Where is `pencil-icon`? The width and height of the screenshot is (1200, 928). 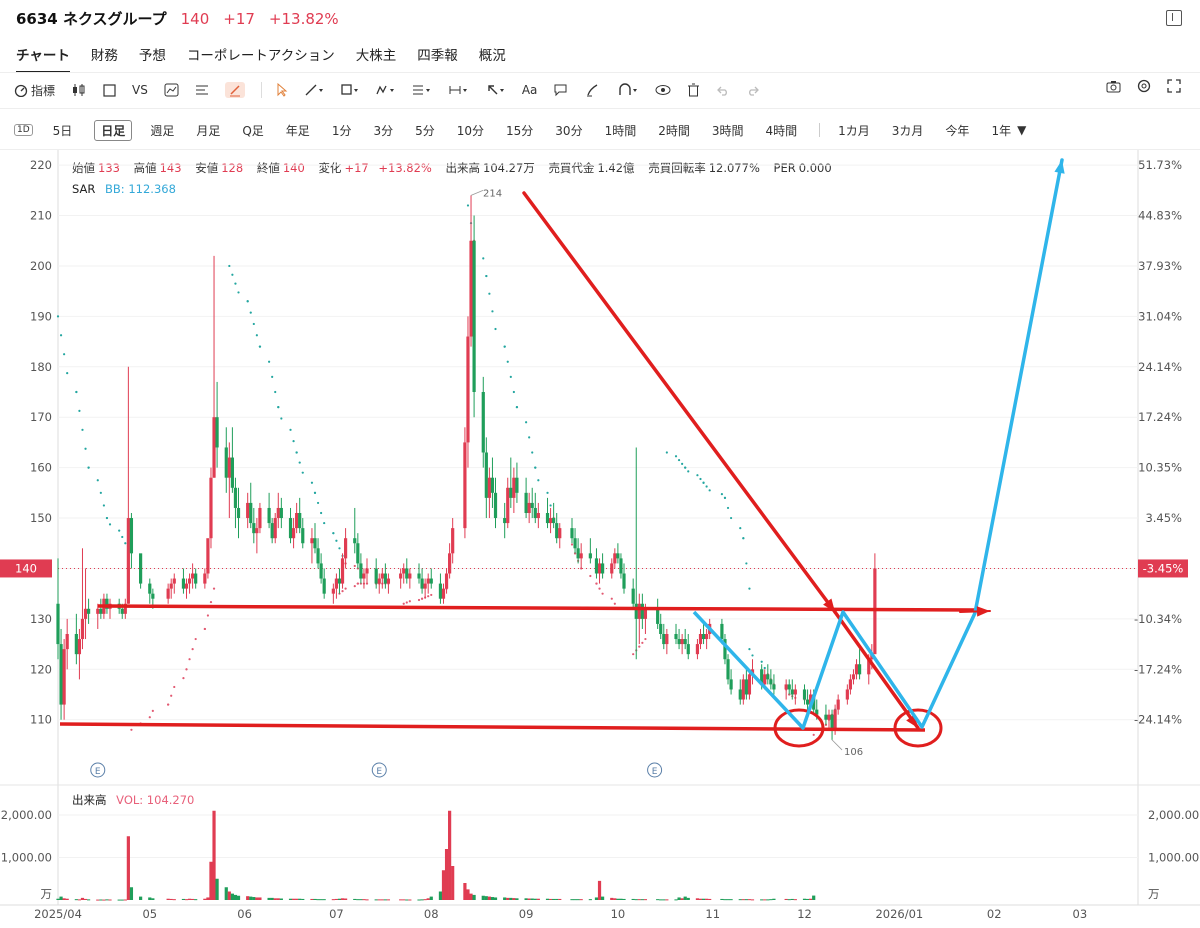 pencil-icon is located at coordinates (234, 90).